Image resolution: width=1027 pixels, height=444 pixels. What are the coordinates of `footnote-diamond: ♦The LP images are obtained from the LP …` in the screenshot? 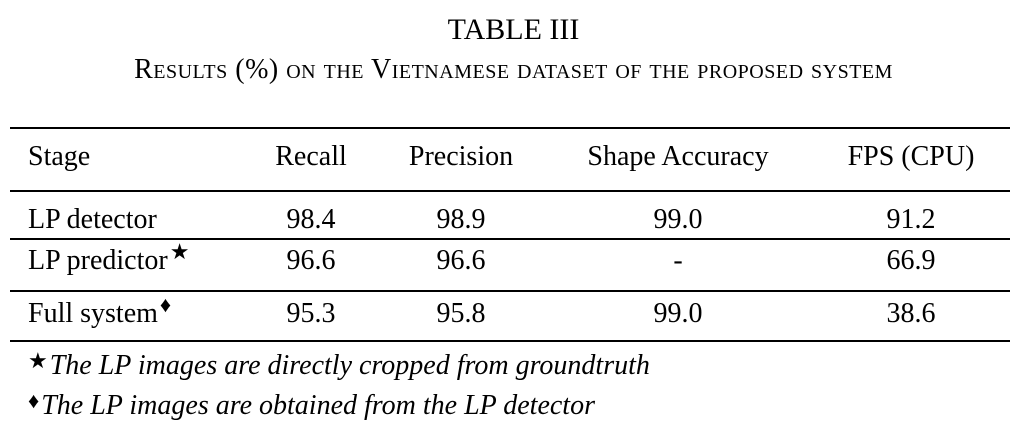 It's located at (311, 404).